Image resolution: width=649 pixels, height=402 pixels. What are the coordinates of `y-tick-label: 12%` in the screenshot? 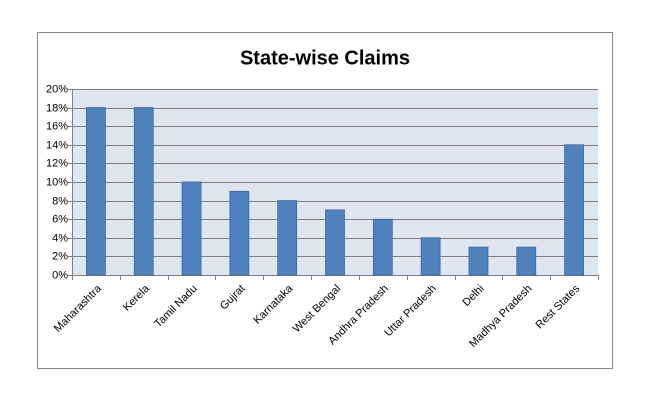 It's located at (57, 163).